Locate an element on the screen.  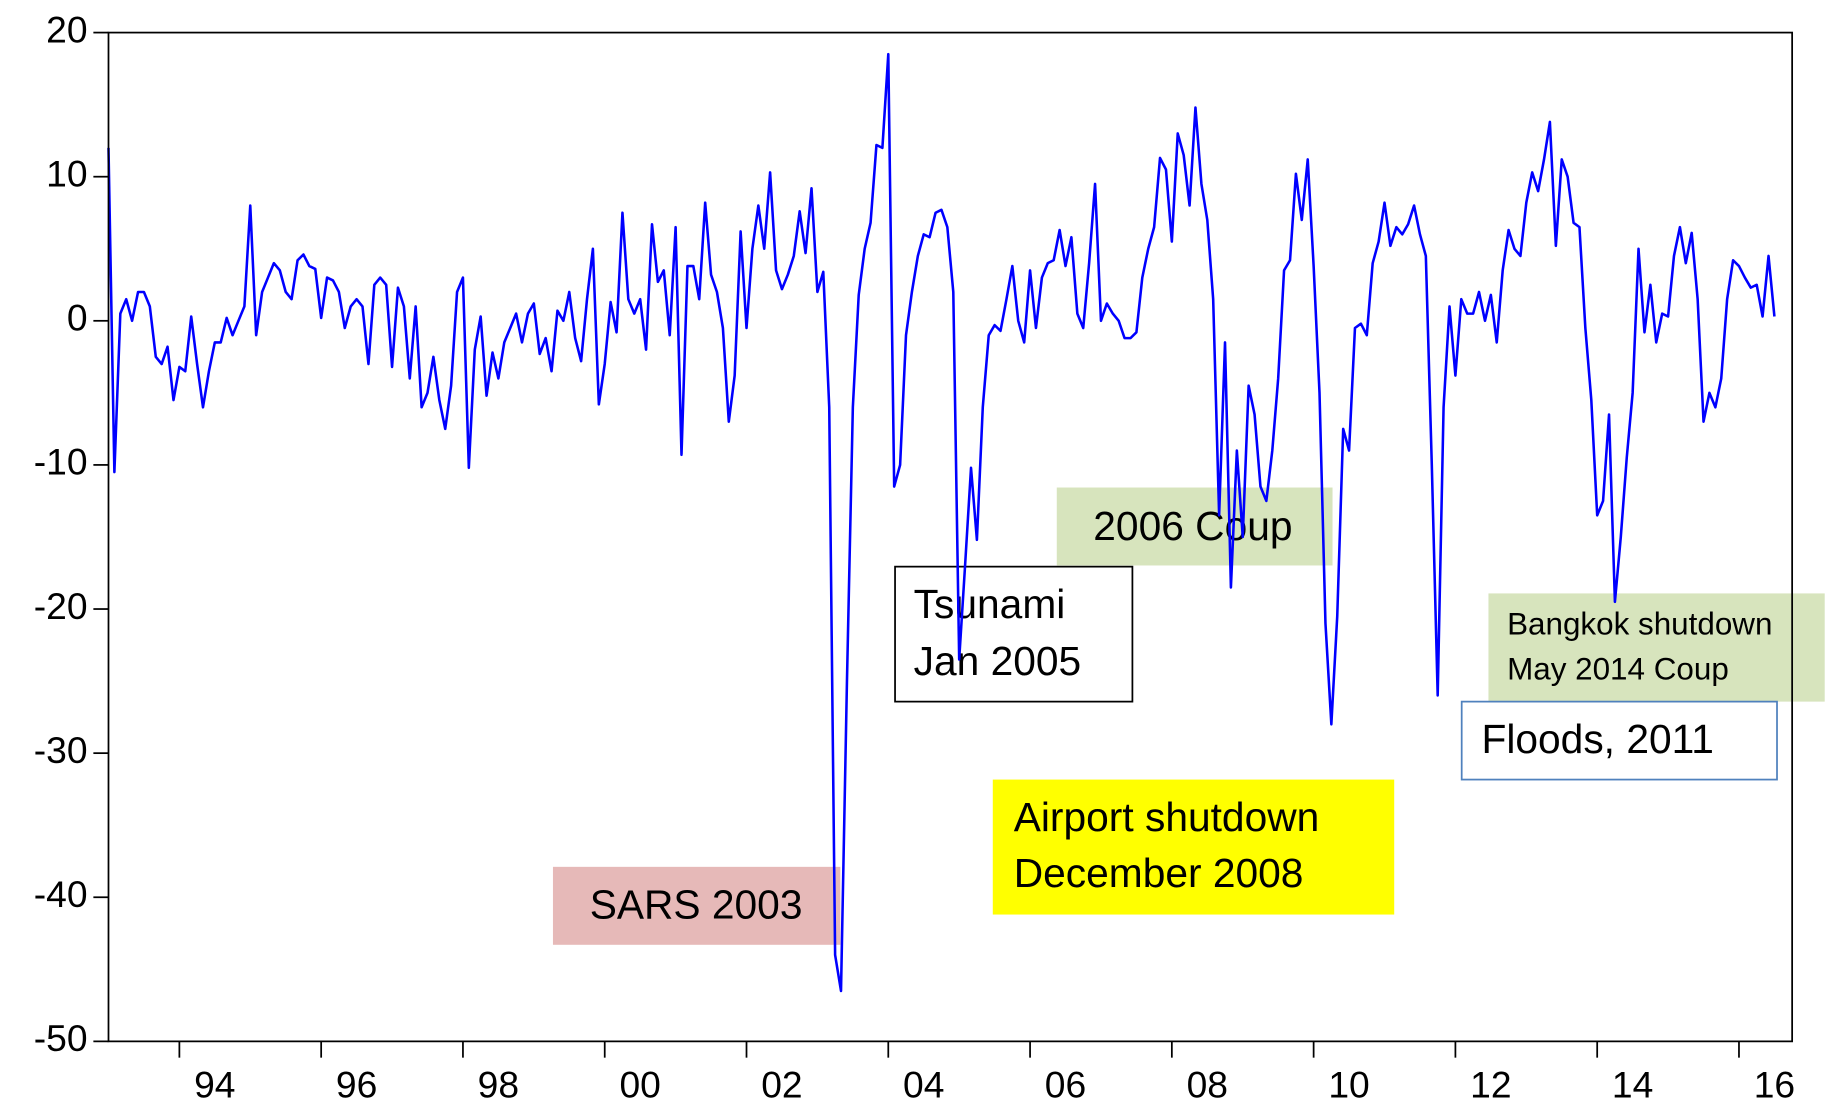
x-tick-label: 16 is located at coordinates (1774, 1085).